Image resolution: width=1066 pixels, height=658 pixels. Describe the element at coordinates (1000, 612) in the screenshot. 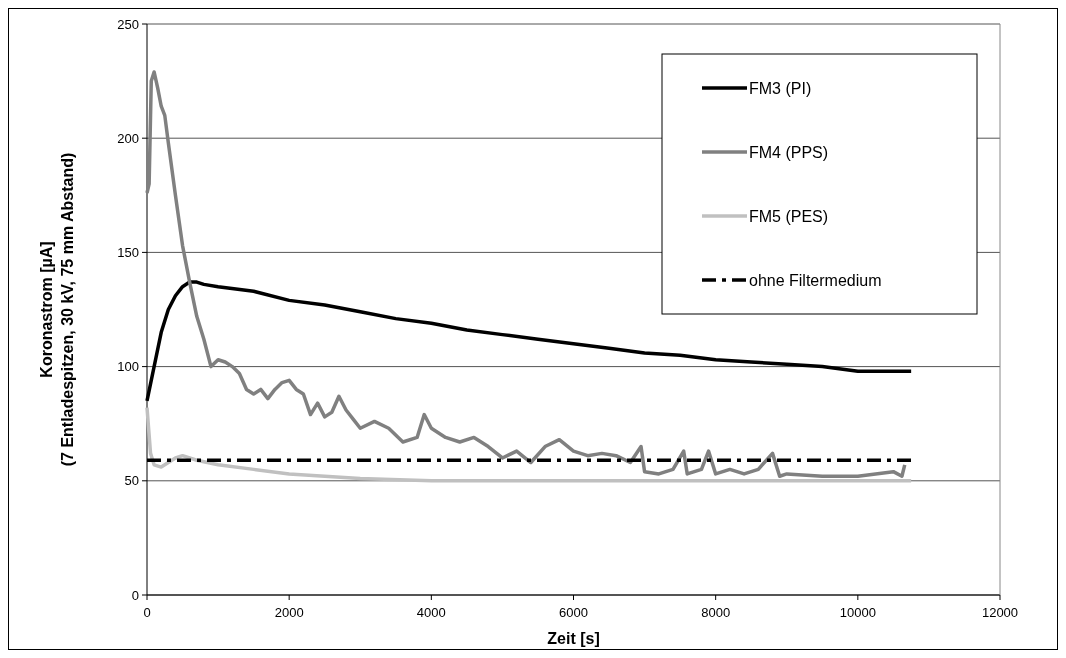

I see `x-tick-label: 12000` at that location.